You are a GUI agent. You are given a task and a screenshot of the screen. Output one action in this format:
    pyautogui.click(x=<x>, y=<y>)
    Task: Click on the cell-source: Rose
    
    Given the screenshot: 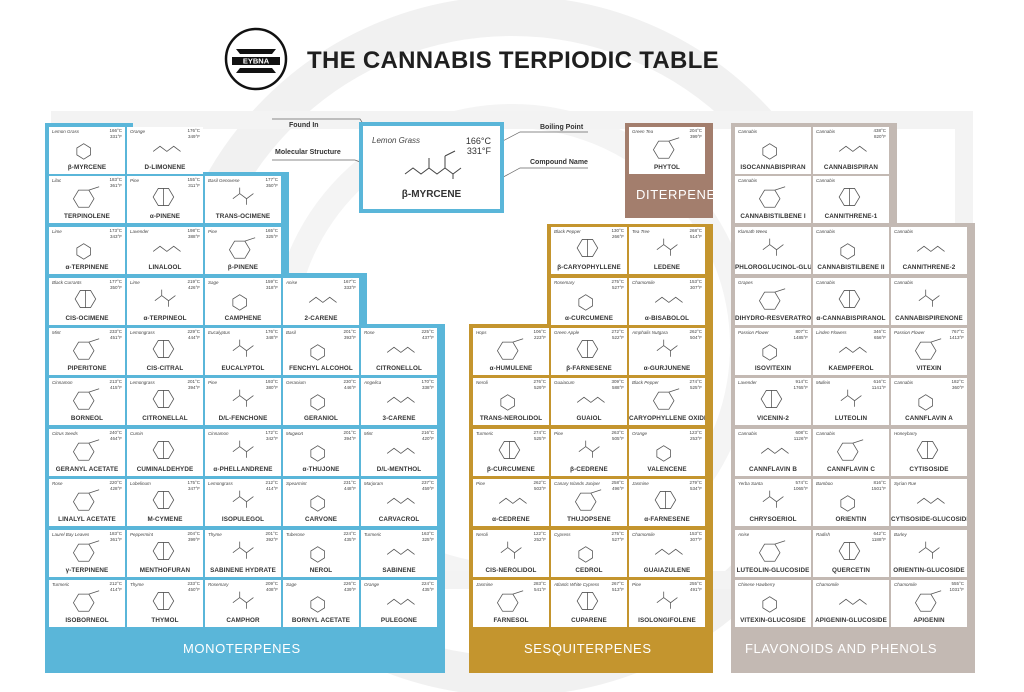 What is the action you would take?
    pyautogui.click(x=369, y=332)
    